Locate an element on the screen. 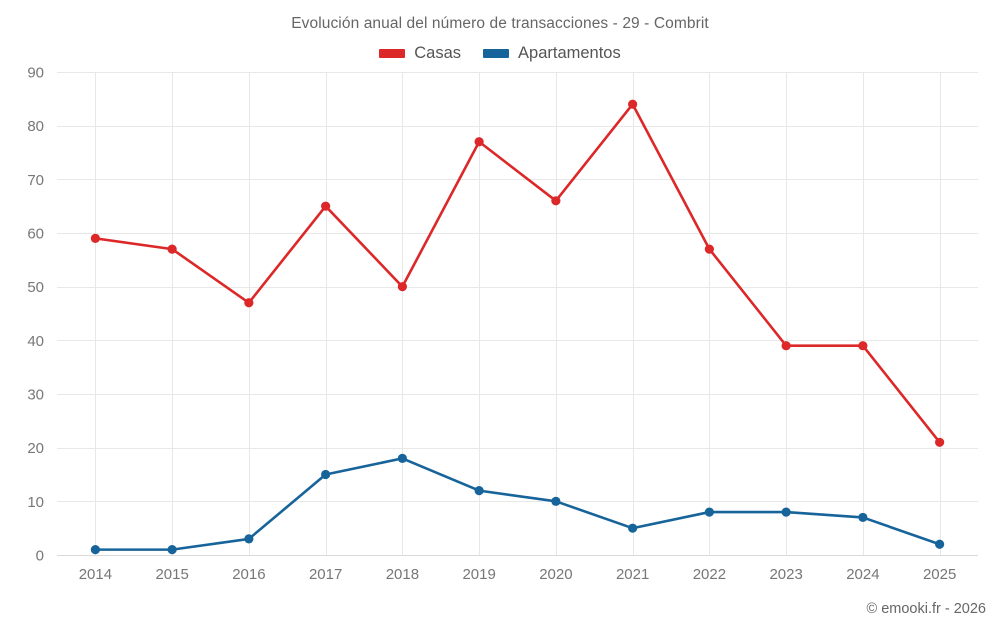 Image resolution: width=1000 pixels, height=625 pixels. x-tick-label: 2019 is located at coordinates (478, 574).